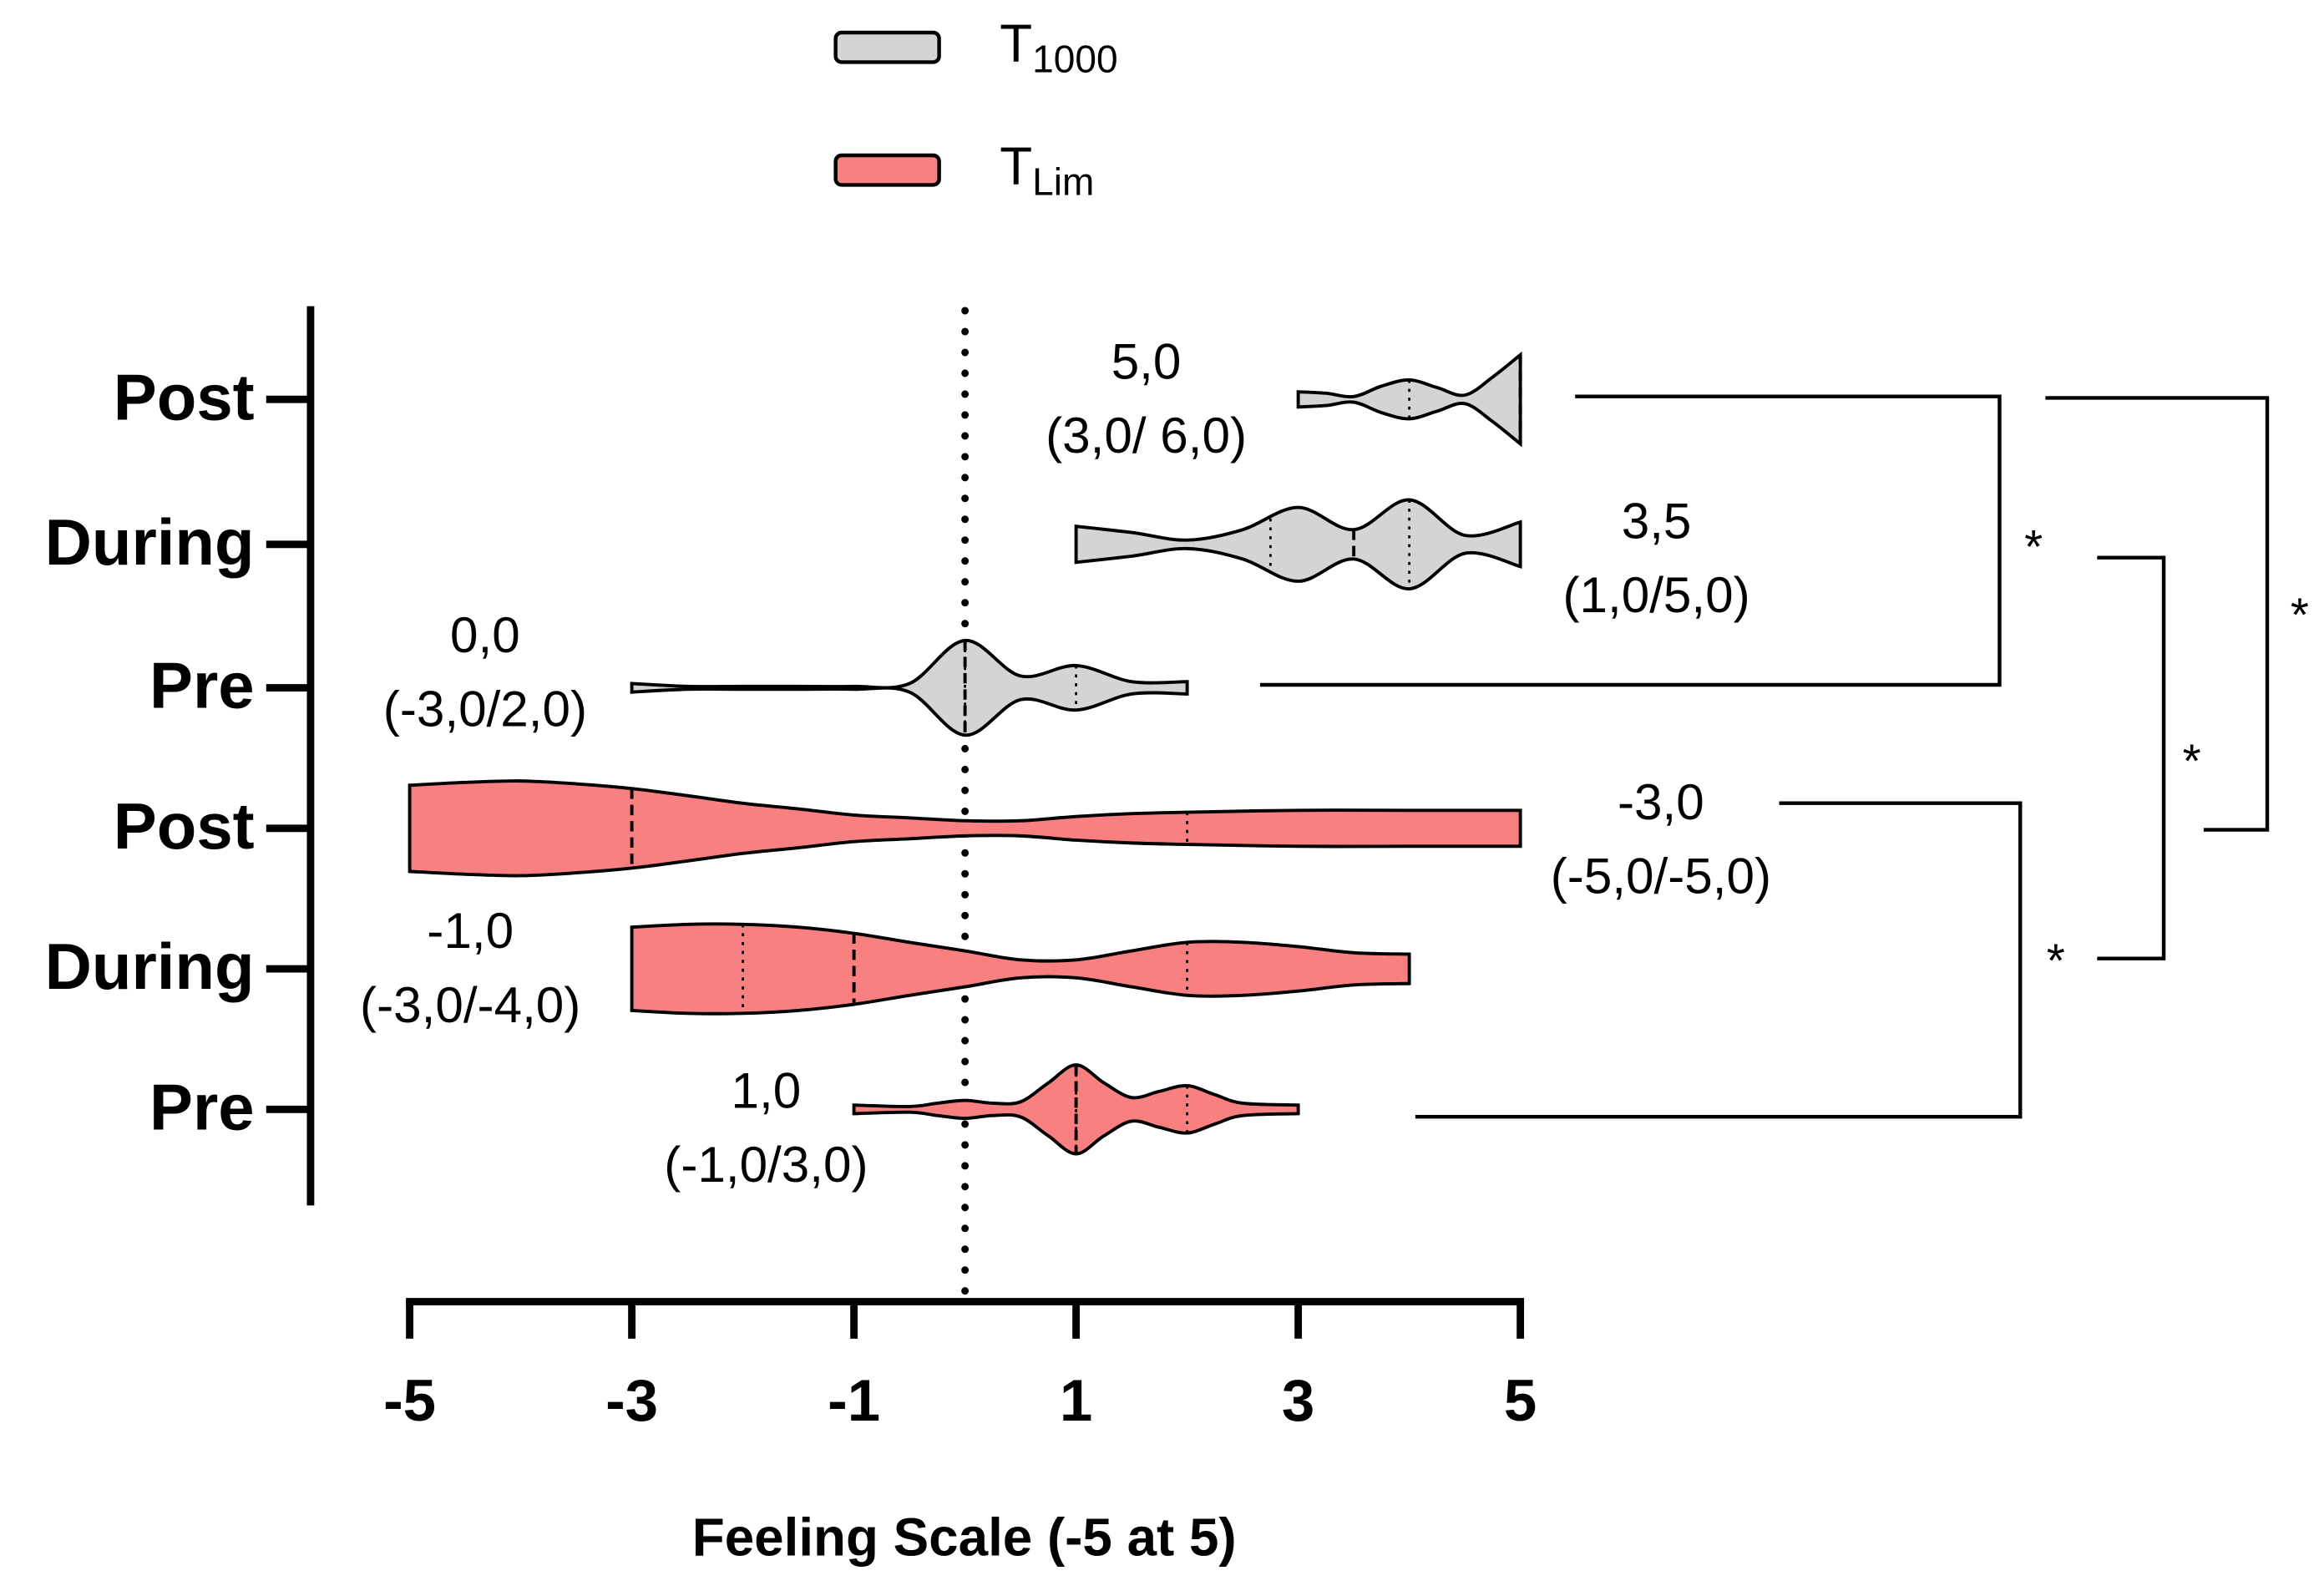  I want to click on median-label: 0,0, so click(485, 635).